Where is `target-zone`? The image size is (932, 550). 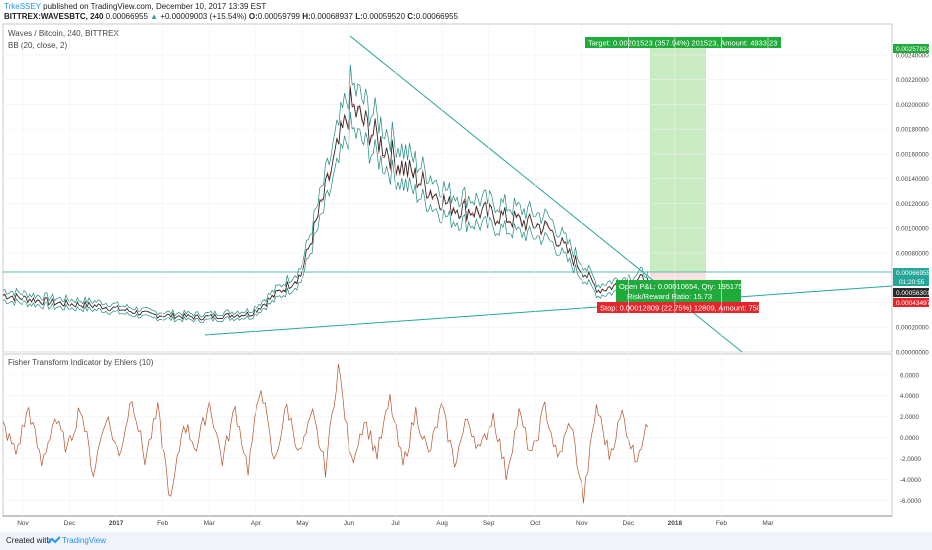
target-zone is located at coordinates (678, 159).